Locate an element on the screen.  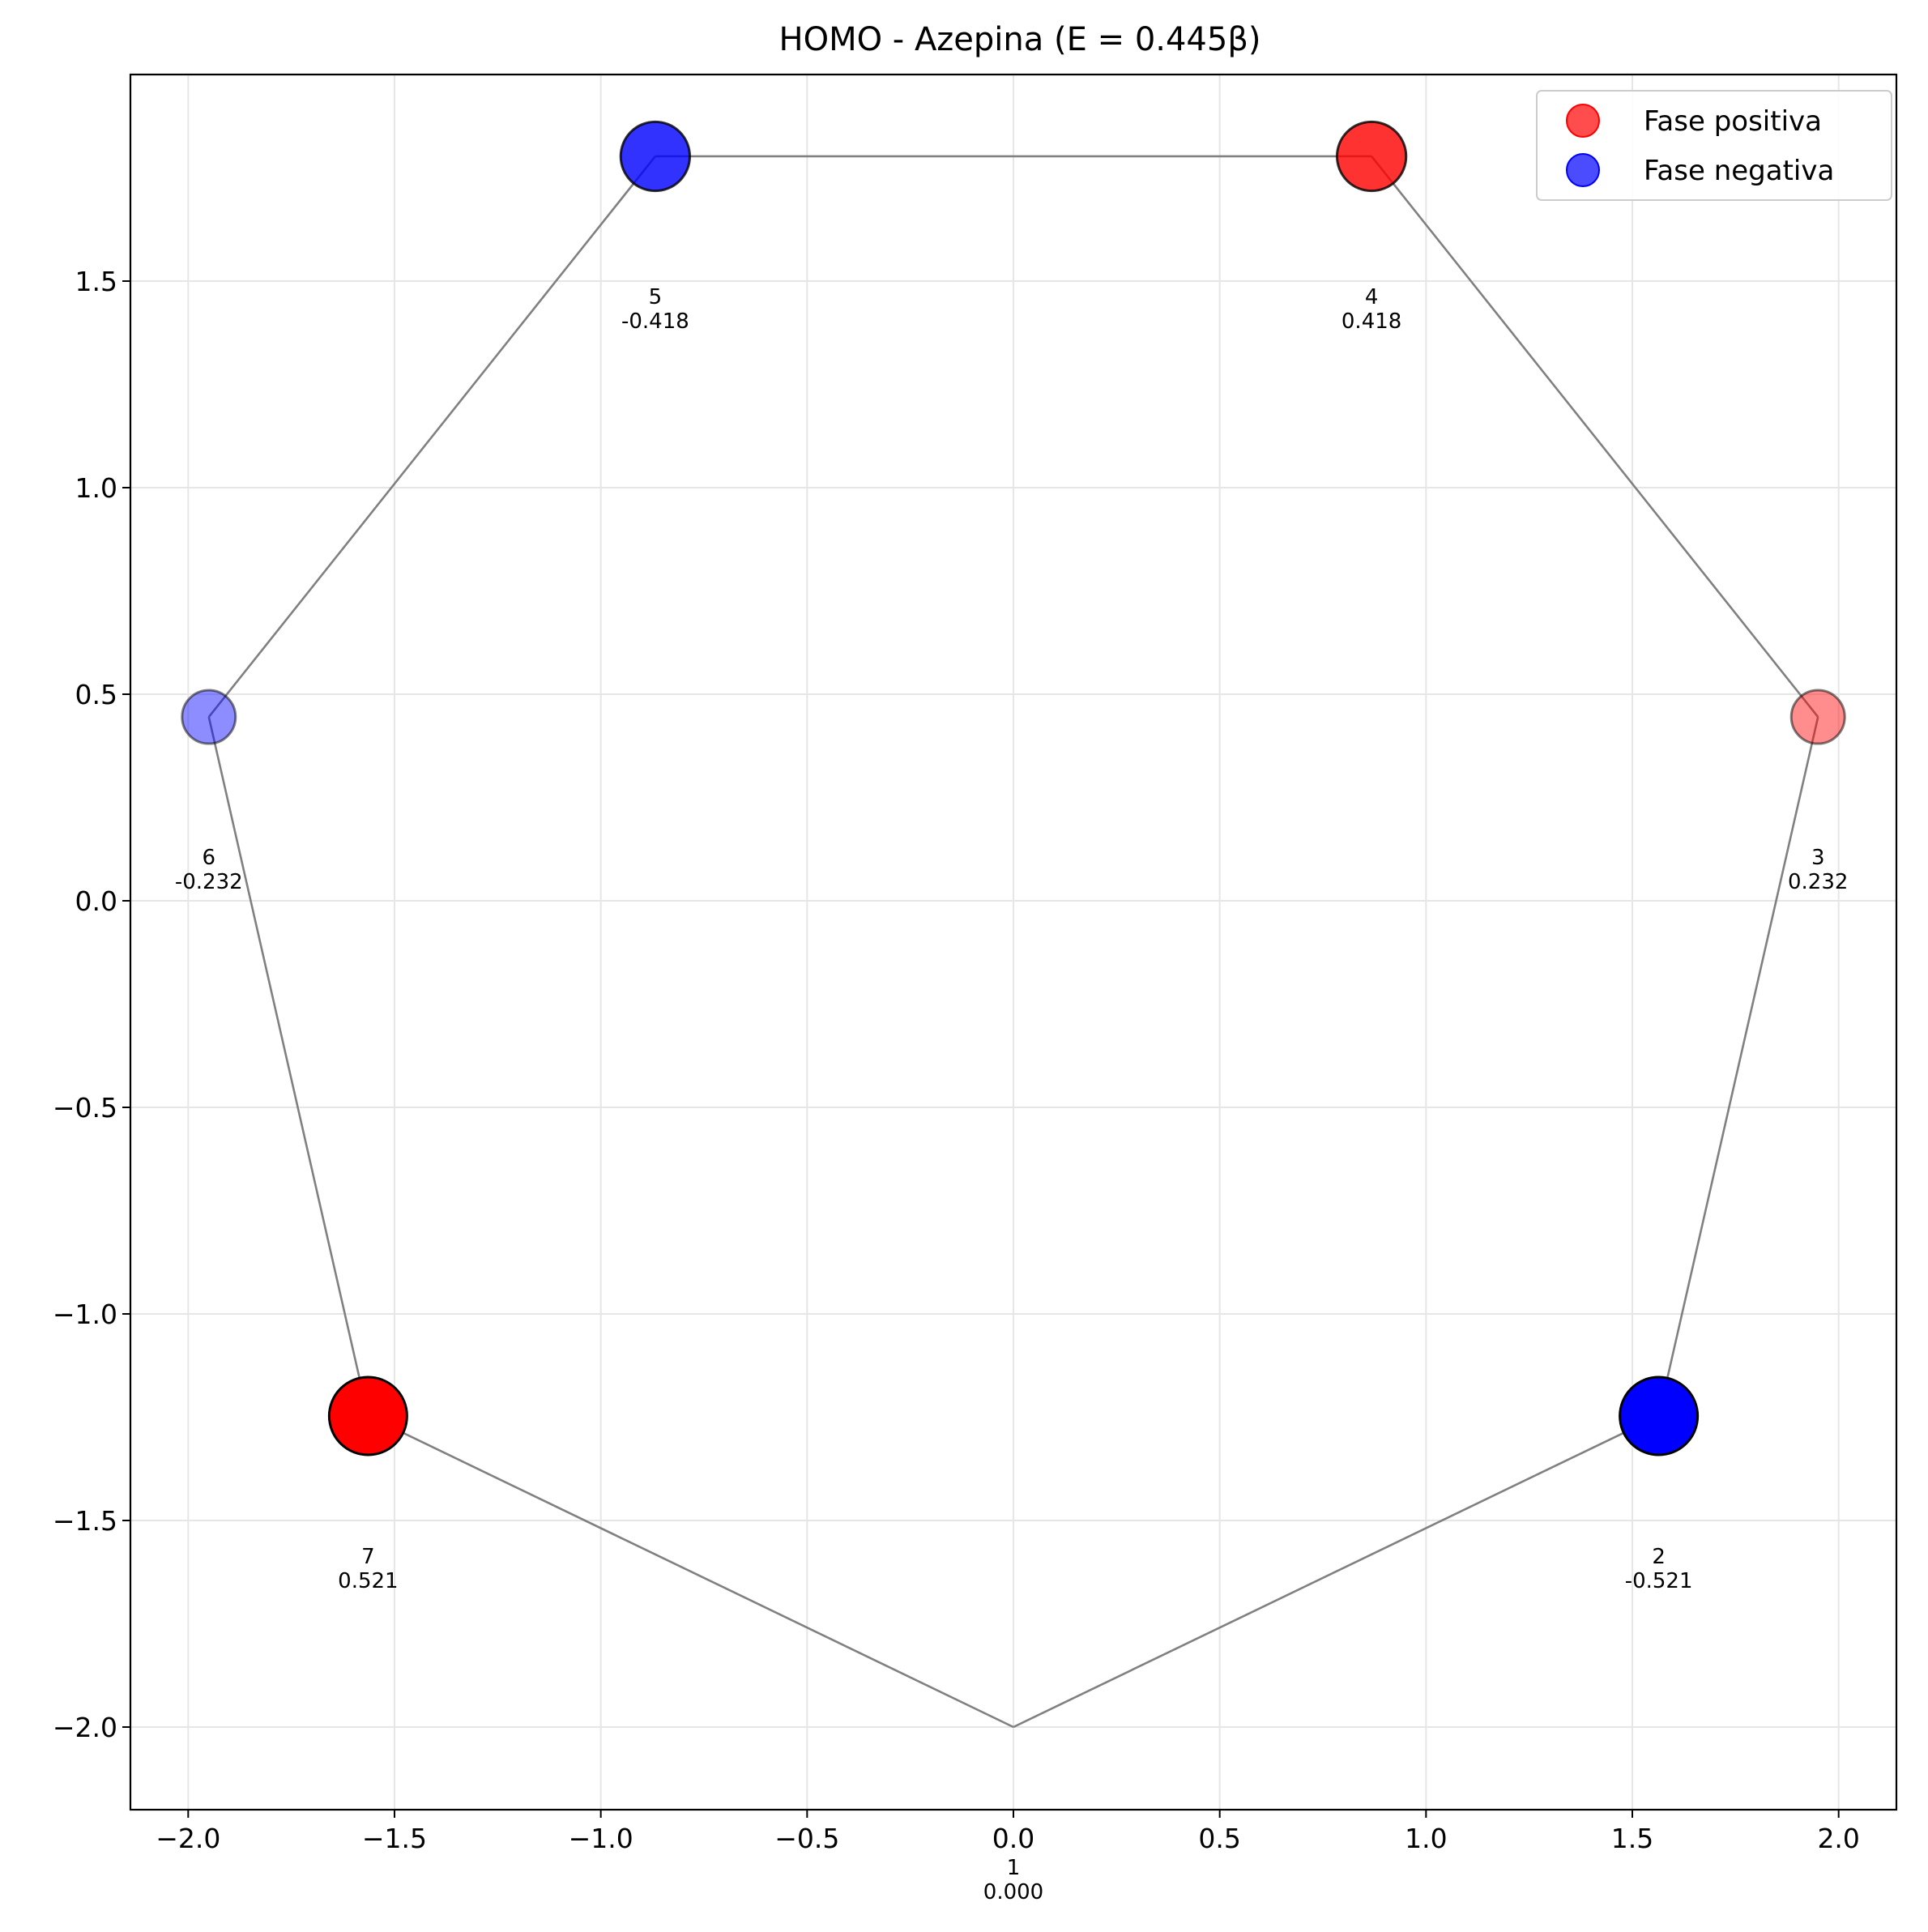
y-axis-ticks: −2.0 −1.5 −1.0 −0.5 0.0 0.5 1.0 1.5 is located at coordinates (91, 1005).